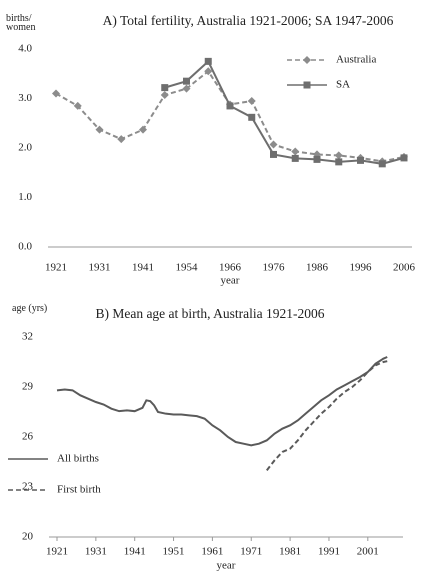  What do you see at coordinates (317, 268) in the screenshot?
I see `x-tick-label: 1986` at bounding box center [317, 268].